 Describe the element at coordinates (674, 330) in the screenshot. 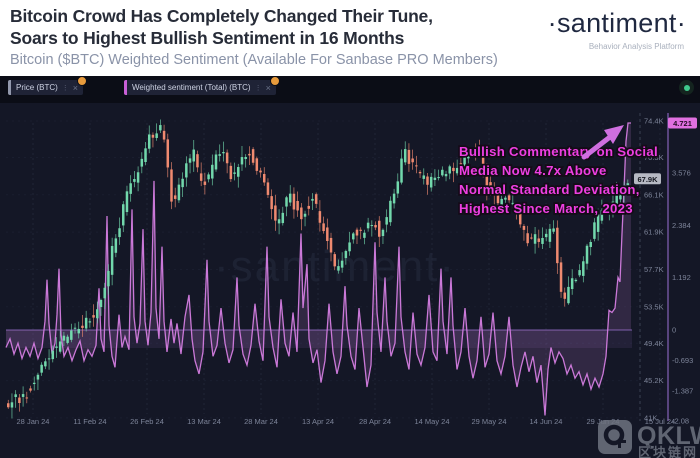

I see `svg-text: 0` at that location.